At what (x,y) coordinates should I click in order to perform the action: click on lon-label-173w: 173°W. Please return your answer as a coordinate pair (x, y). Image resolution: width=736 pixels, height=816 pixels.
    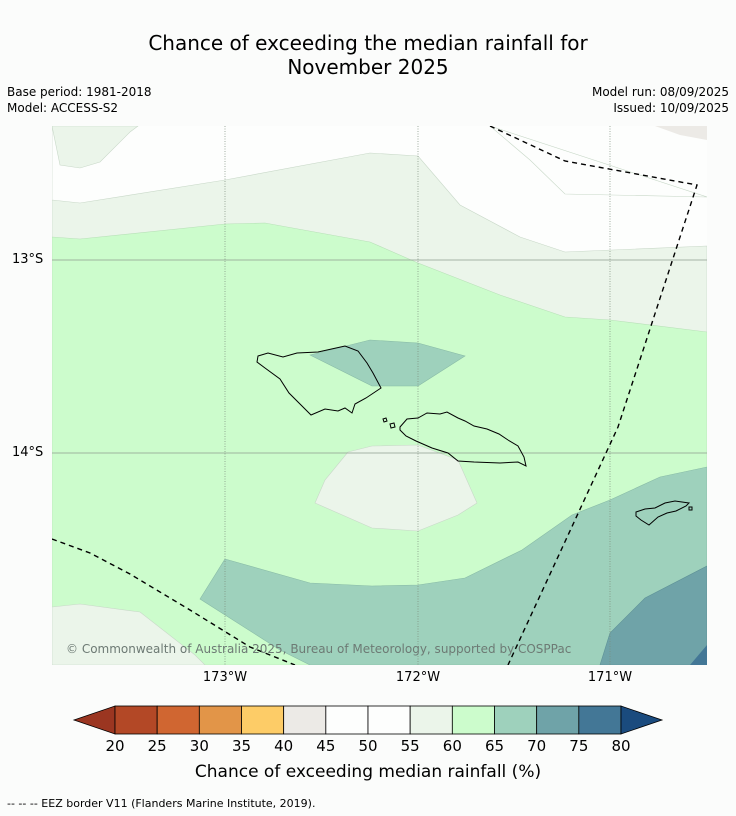
    Looking at the image, I should click on (225, 677).